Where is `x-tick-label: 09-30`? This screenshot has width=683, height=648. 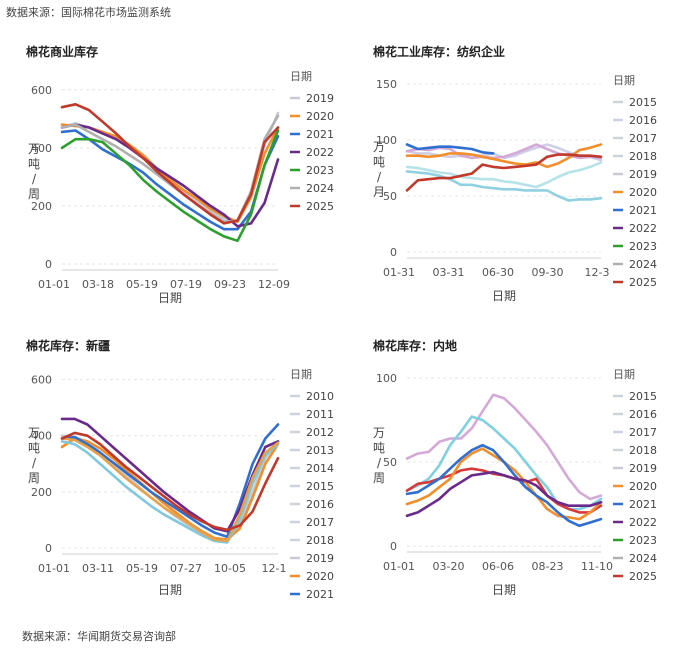 x-tick-label: 09-30 is located at coordinates (548, 272).